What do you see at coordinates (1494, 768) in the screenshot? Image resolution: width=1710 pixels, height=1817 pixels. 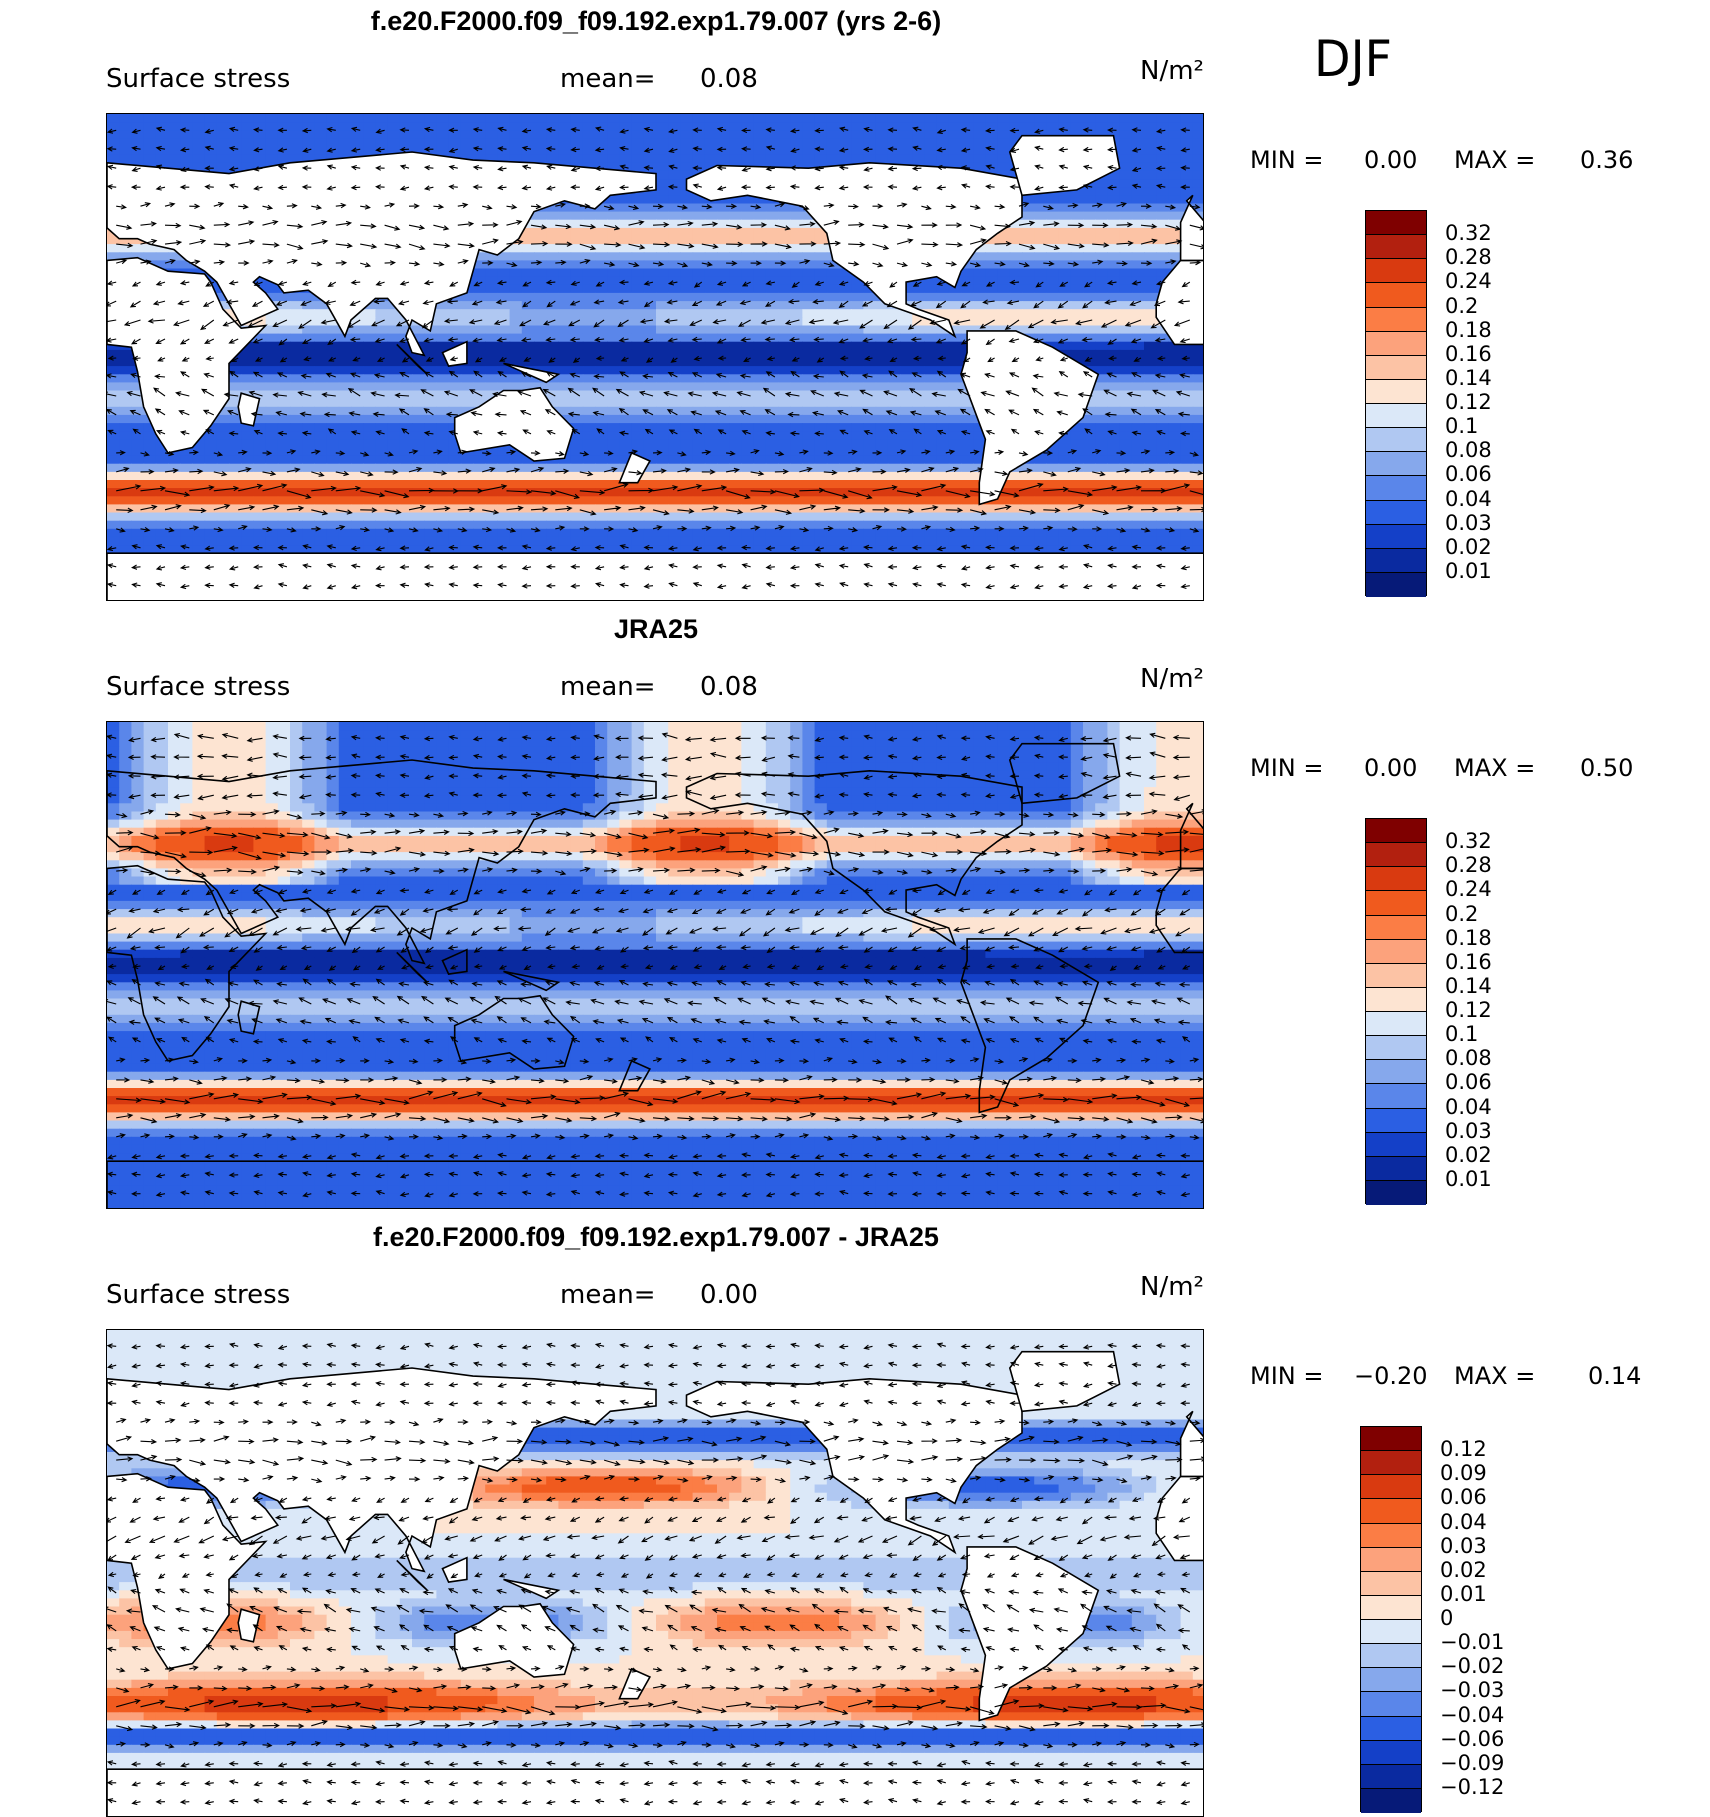 I see `panel-2-max-label: MAX =` at bounding box center [1494, 768].